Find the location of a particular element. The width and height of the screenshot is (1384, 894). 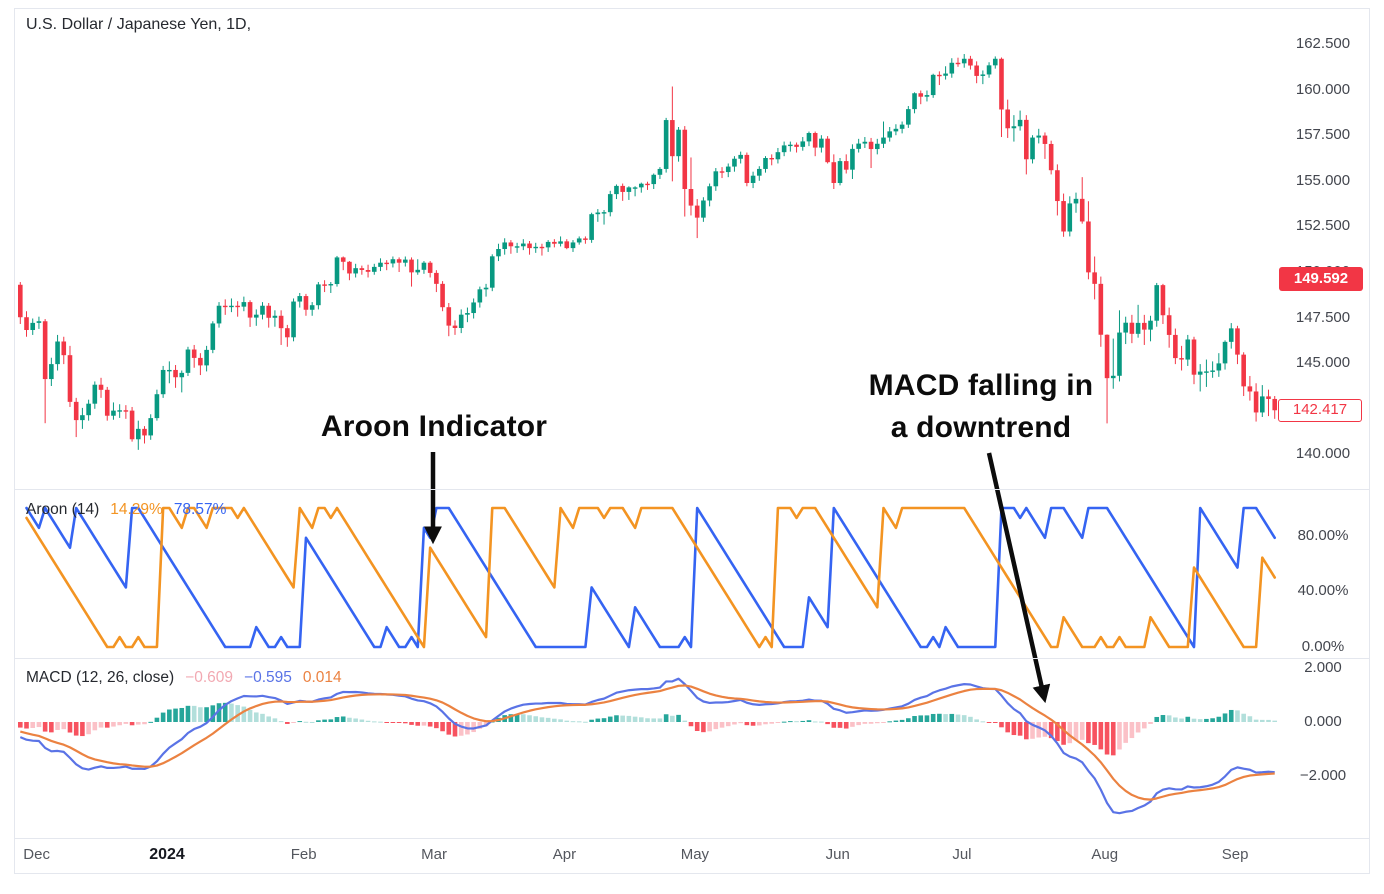

macd-legend: MACD (12, 26, close) −0.609 −0.595 0.014 is located at coordinates (184, 678).